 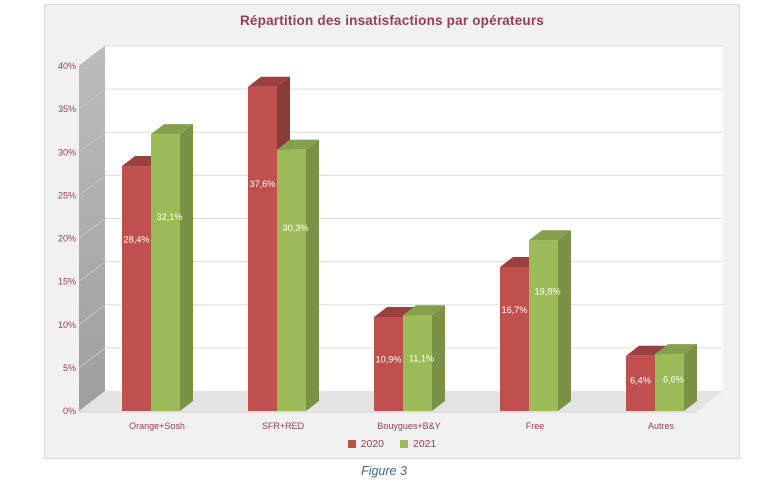 I want to click on bar-2021-SFR+RED-top-face, so click(x=298, y=144).